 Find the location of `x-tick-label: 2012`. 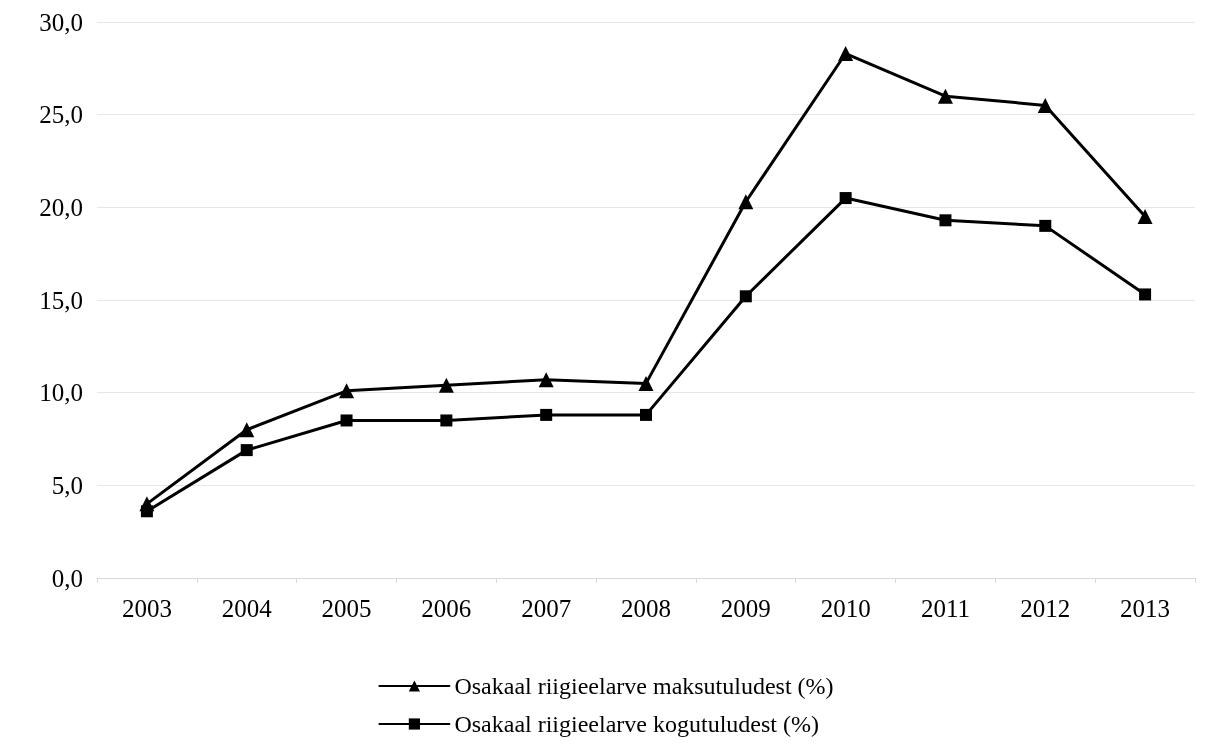

x-tick-label: 2012 is located at coordinates (1045, 608).